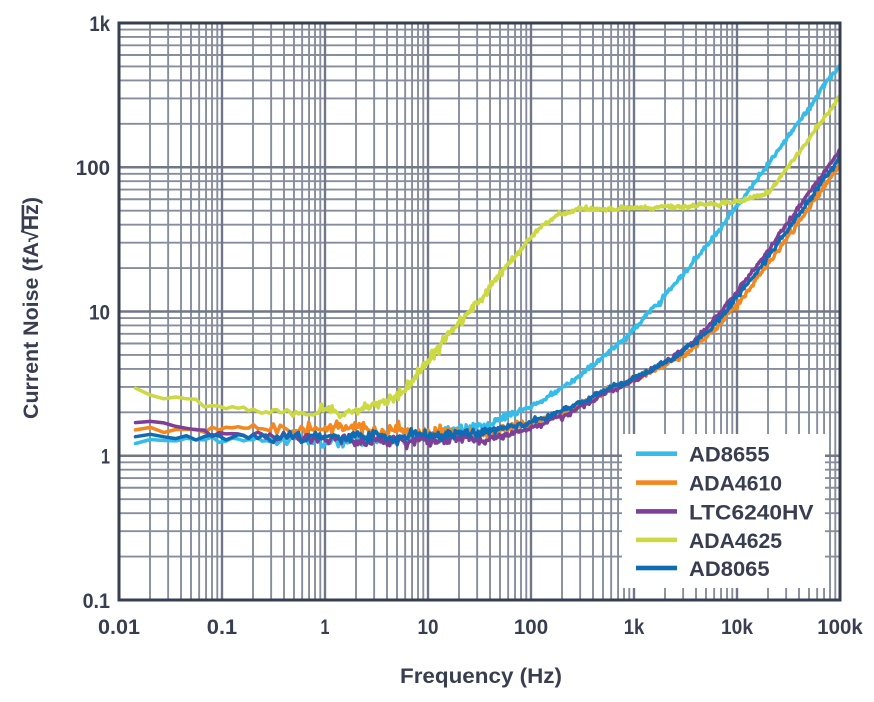 The image size is (874, 702). Describe the element at coordinates (735, 541) in the screenshot. I see `svg-text: ADA4625` at that location.